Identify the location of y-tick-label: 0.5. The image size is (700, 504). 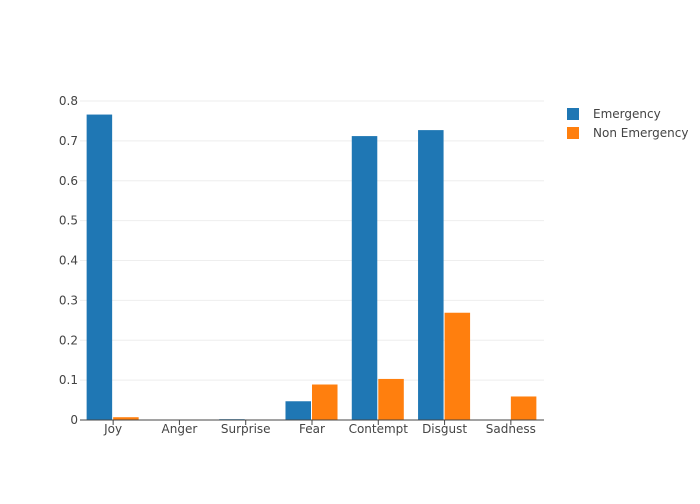
(68, 221).